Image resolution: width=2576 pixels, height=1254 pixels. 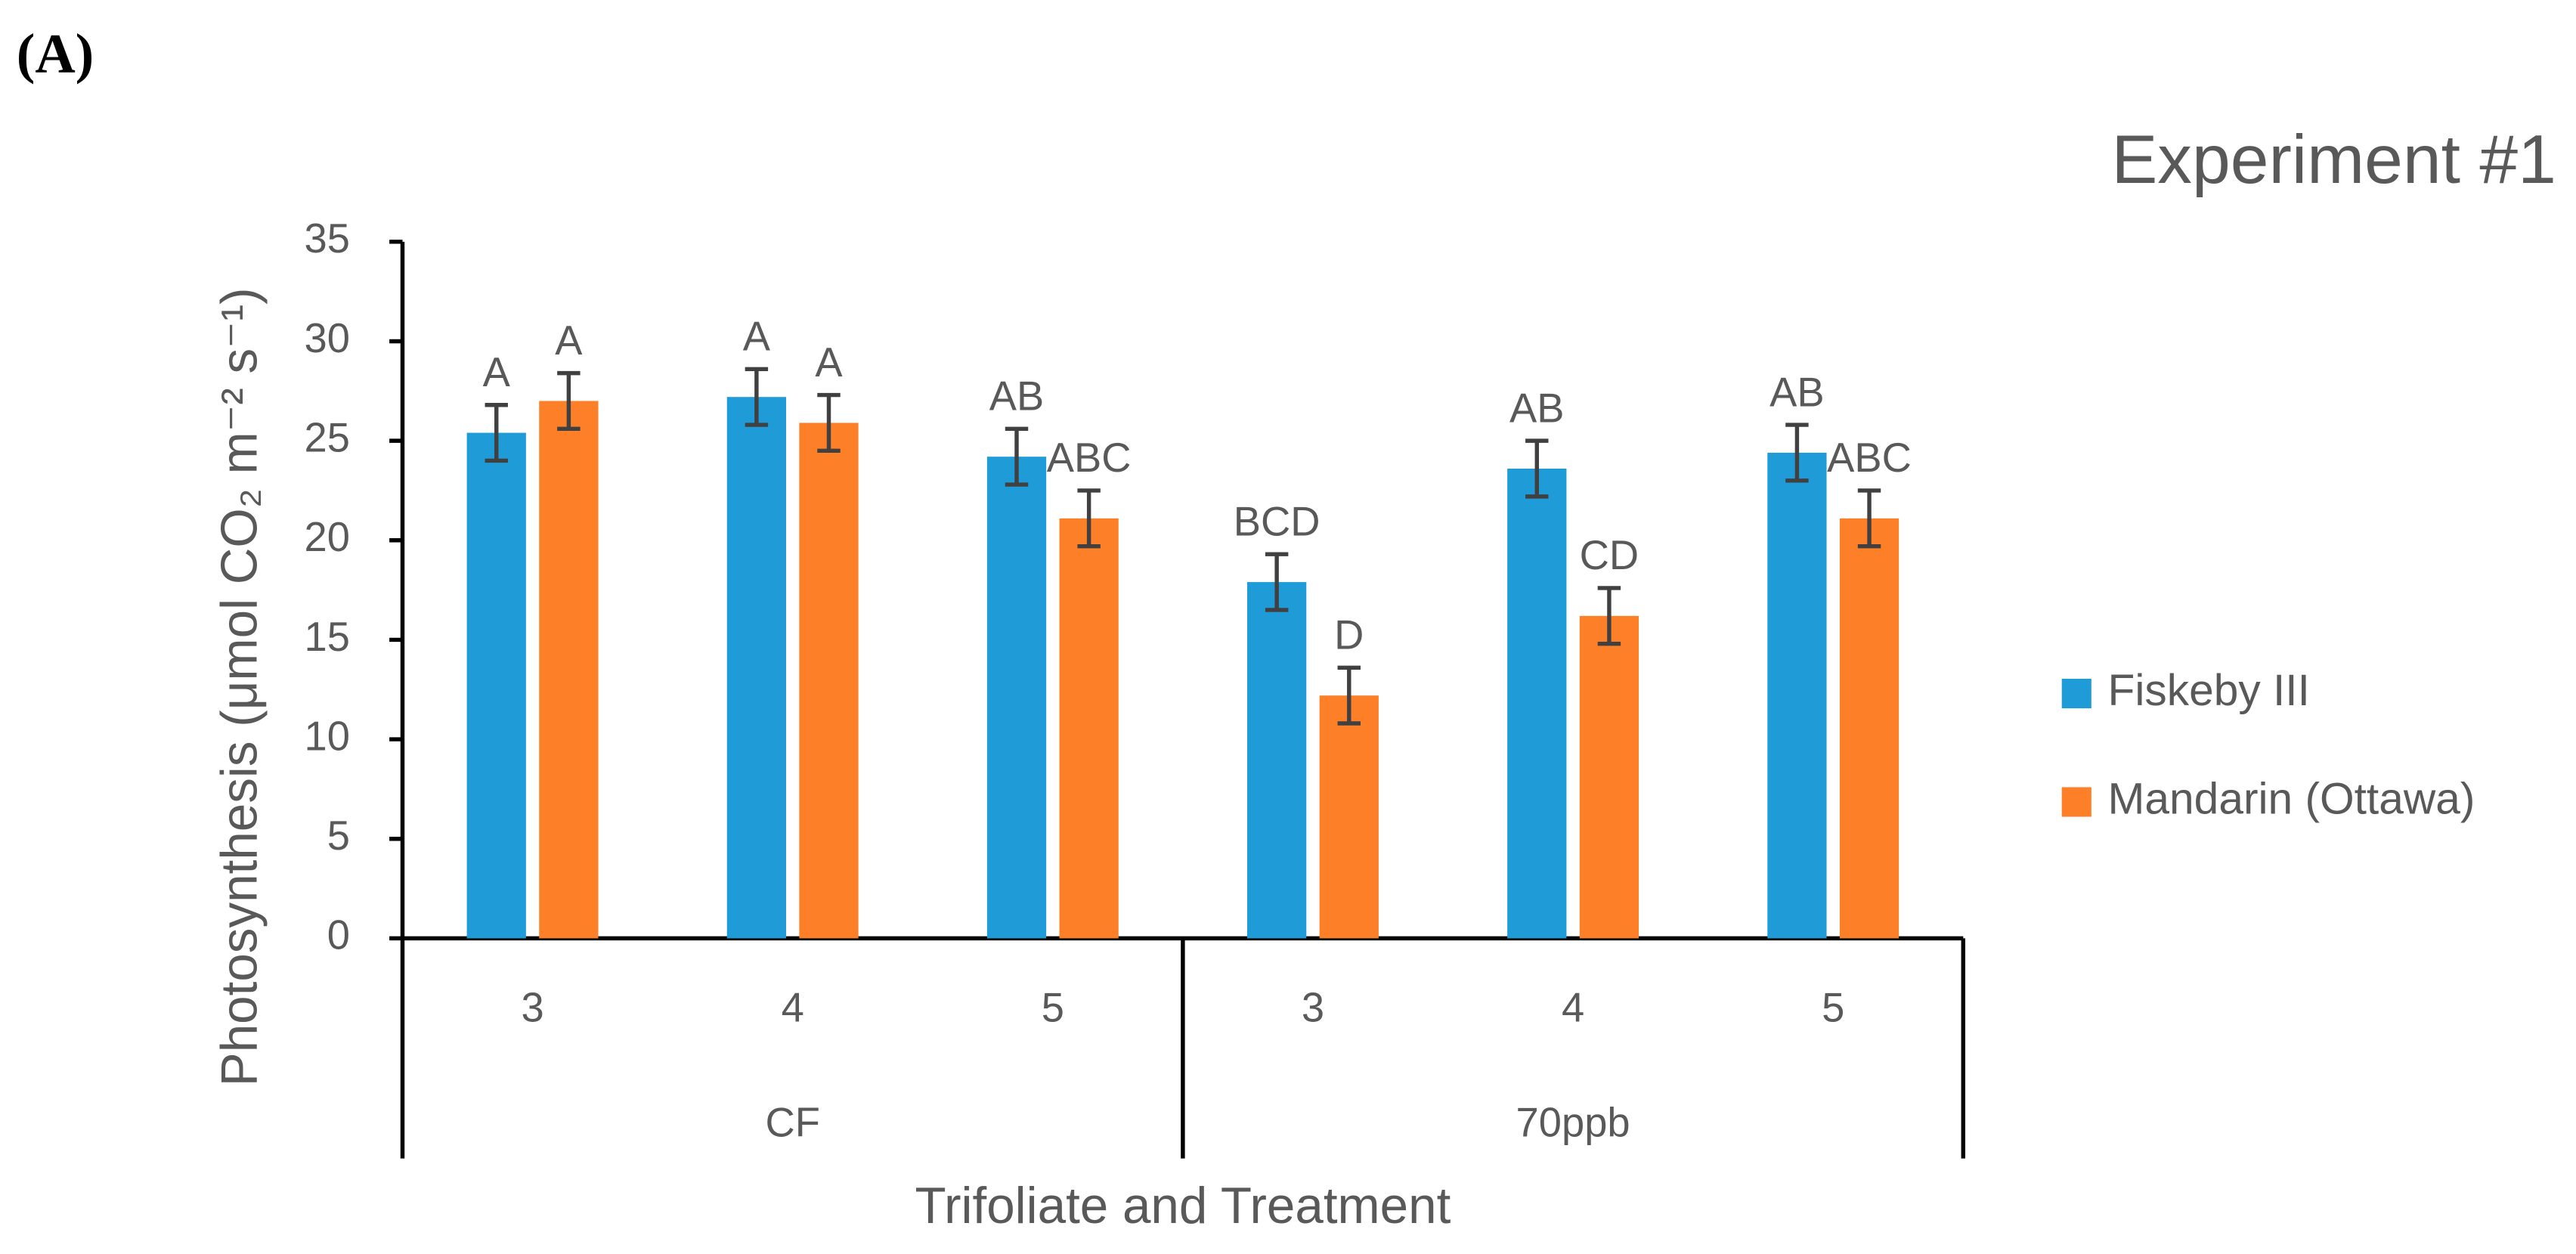 I want to click on group-label: 70ppb, so click(x=1573, y=1123).